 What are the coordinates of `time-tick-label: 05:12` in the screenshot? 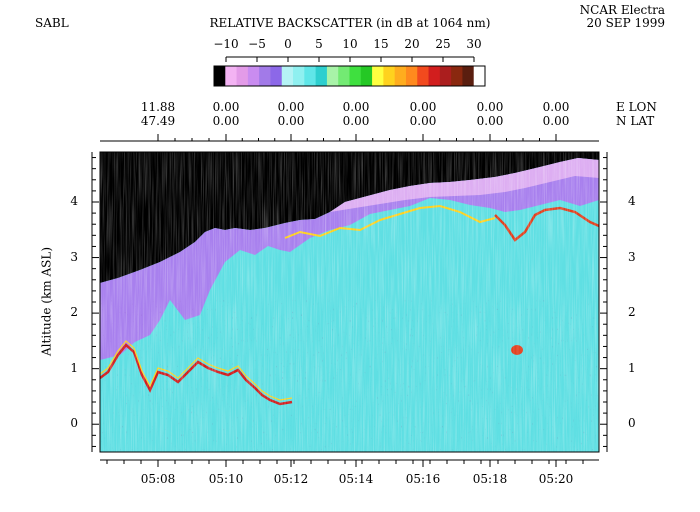 It's located at (291, 479).